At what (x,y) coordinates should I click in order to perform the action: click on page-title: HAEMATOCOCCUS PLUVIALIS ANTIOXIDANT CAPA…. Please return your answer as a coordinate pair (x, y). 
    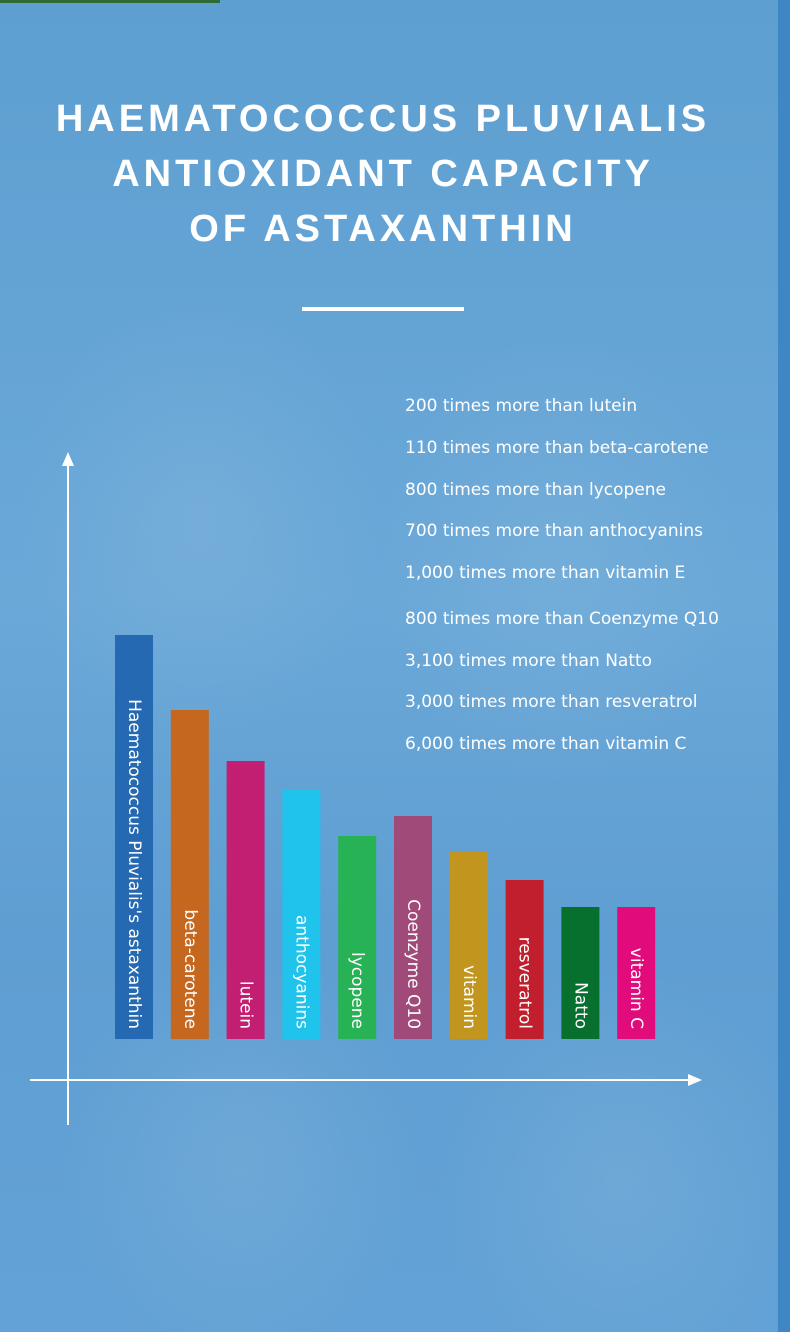
    Looking at the image, I should click on (383, 174).